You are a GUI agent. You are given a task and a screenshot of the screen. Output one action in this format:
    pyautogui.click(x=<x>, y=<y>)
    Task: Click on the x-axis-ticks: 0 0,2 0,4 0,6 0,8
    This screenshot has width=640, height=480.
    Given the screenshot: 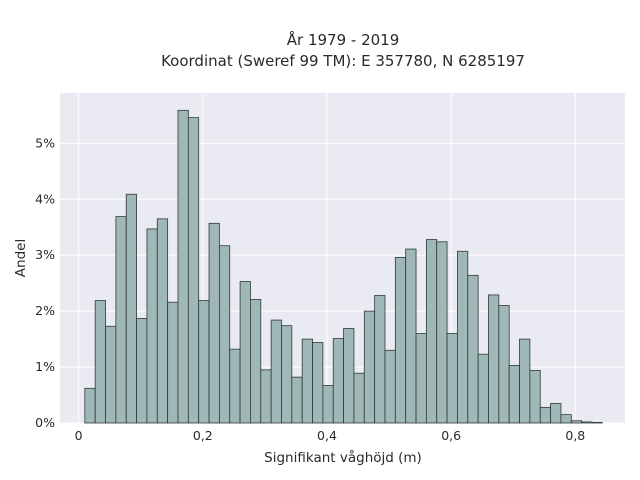 What is the action you would take?
    pyautogui.click(x=330, y=435)
    